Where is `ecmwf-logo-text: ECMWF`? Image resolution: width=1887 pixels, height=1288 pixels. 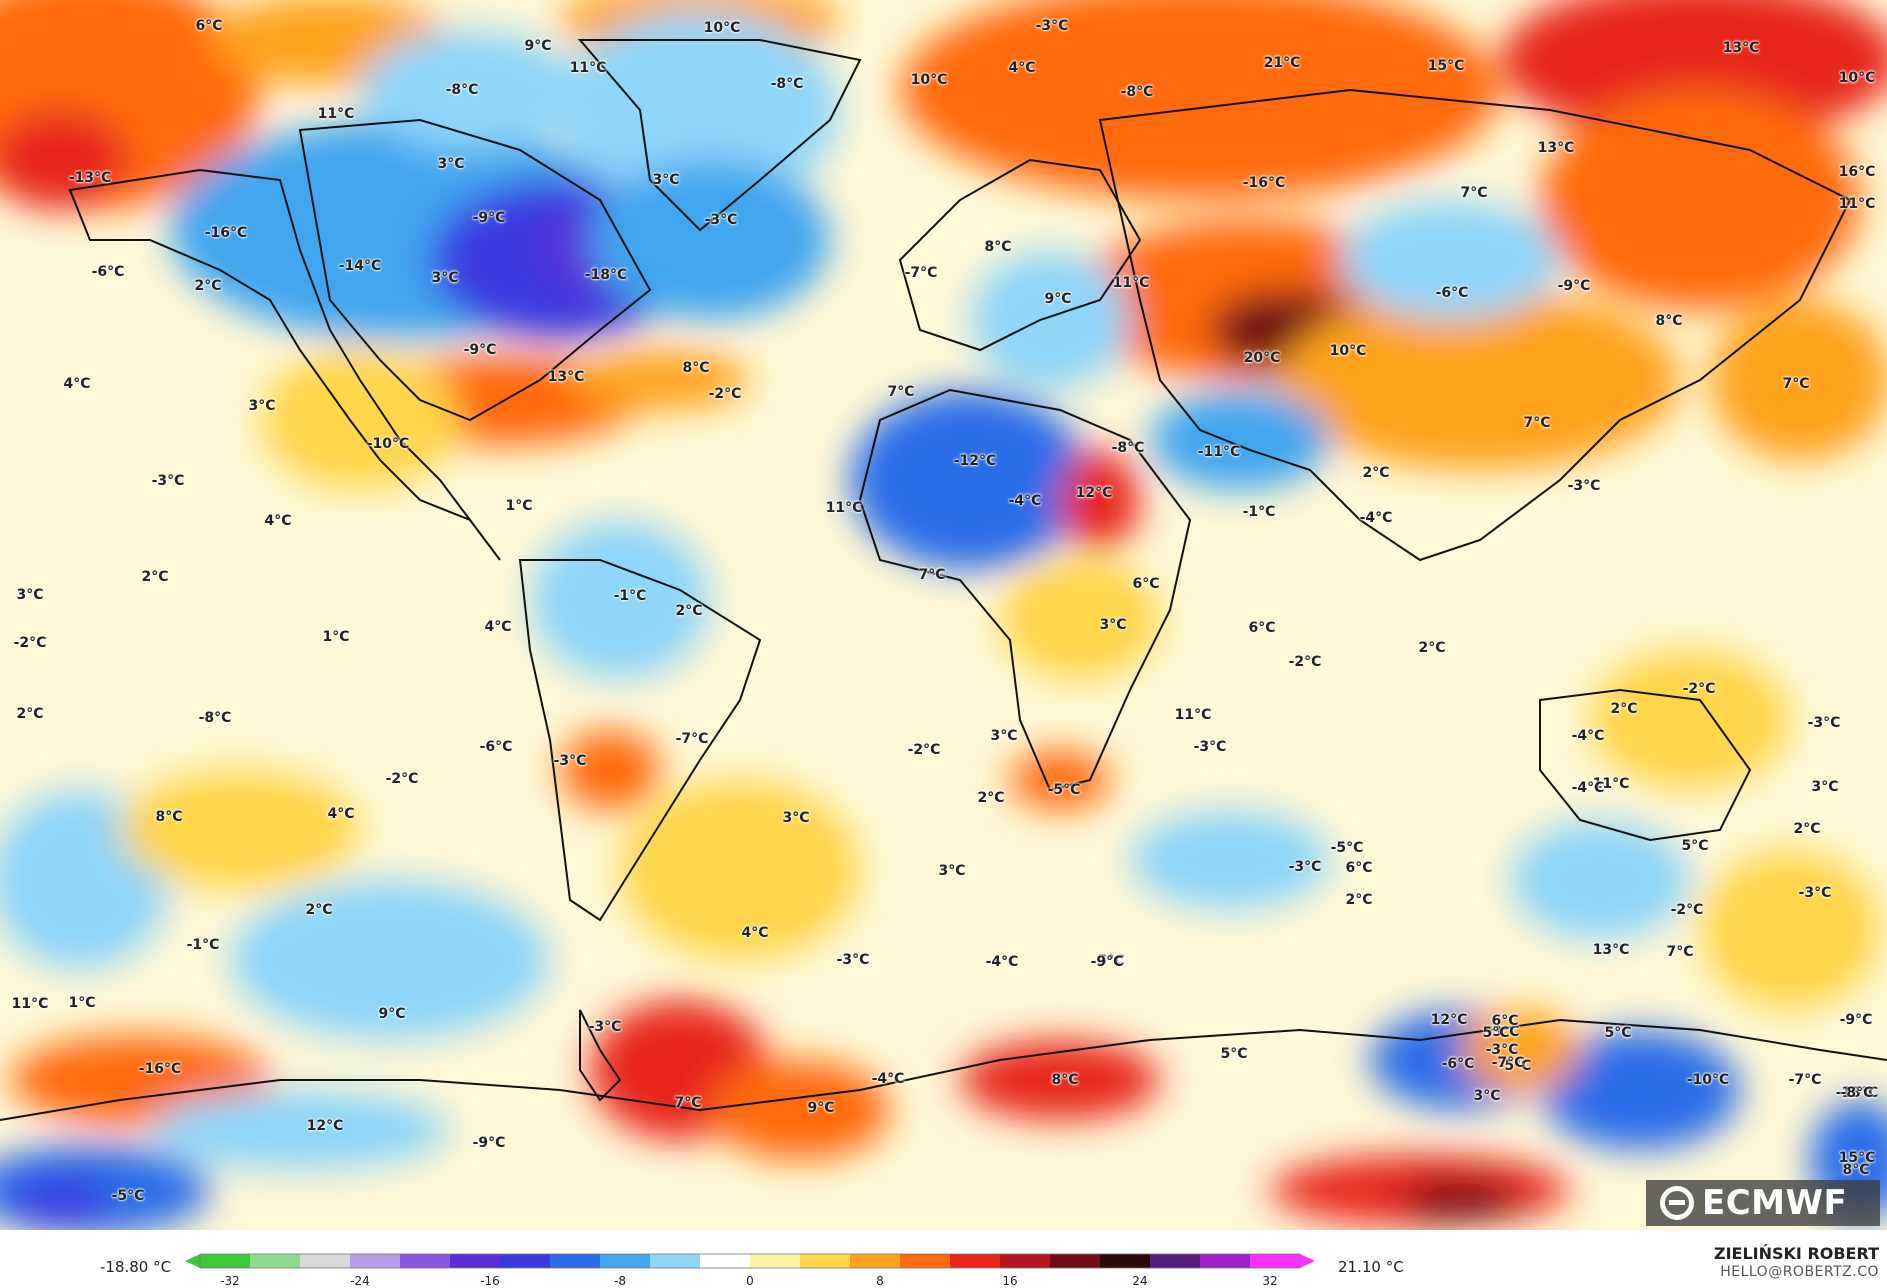
ecmwf-logo-text: ECMWF is located at coordinates (1775, 1203).